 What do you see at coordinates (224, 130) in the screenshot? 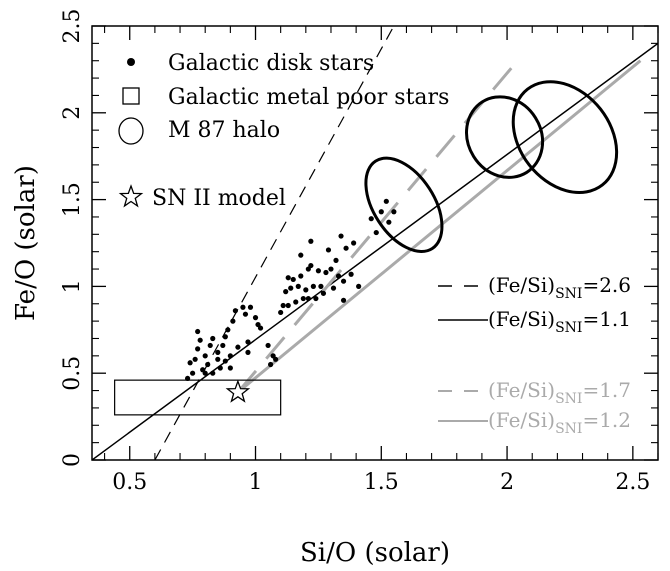
I see `legend-label: M 87 halo` at bounding box center [224, 130].